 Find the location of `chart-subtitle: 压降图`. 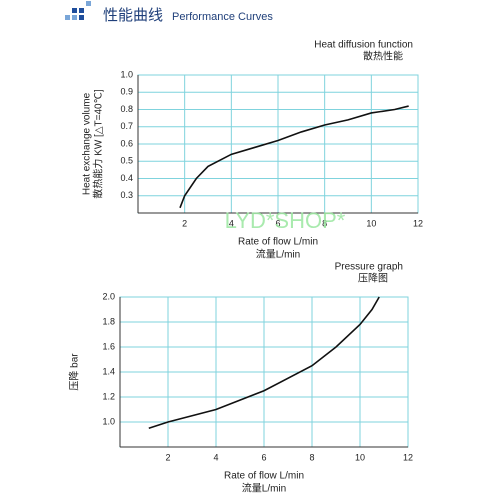

chart-subtitle: 压降图 is located at coordinates (373, 278).